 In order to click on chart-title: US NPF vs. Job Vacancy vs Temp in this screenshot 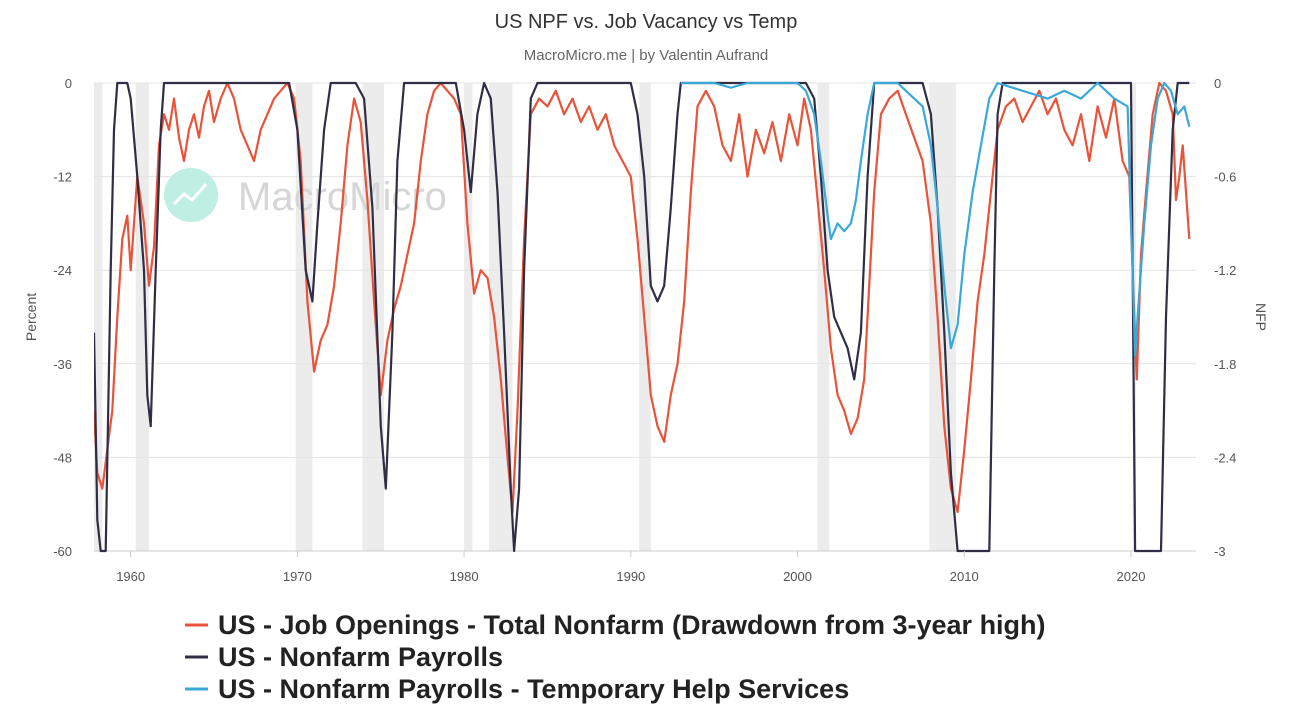, I will do `click(646, 22)`.